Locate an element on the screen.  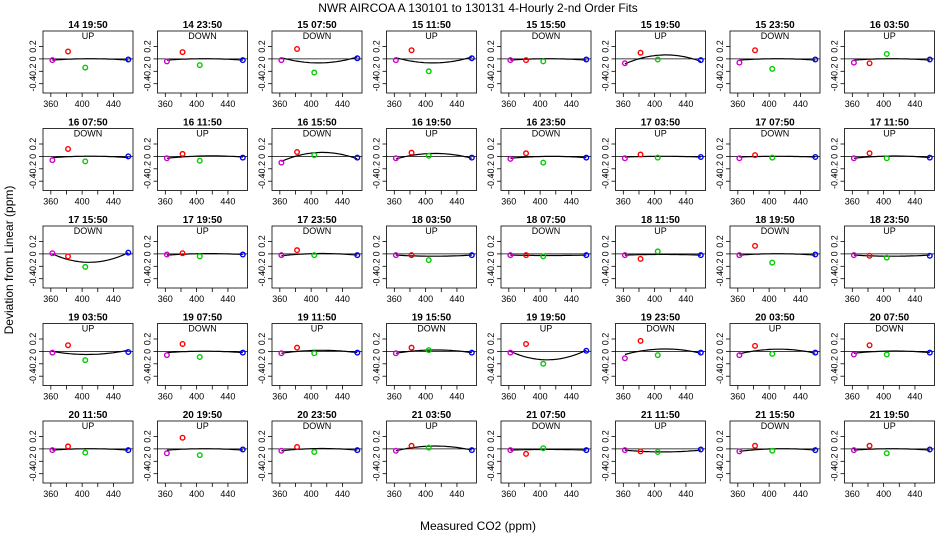
panel-title: 19 03:50 is located at coordinates (88, 318).